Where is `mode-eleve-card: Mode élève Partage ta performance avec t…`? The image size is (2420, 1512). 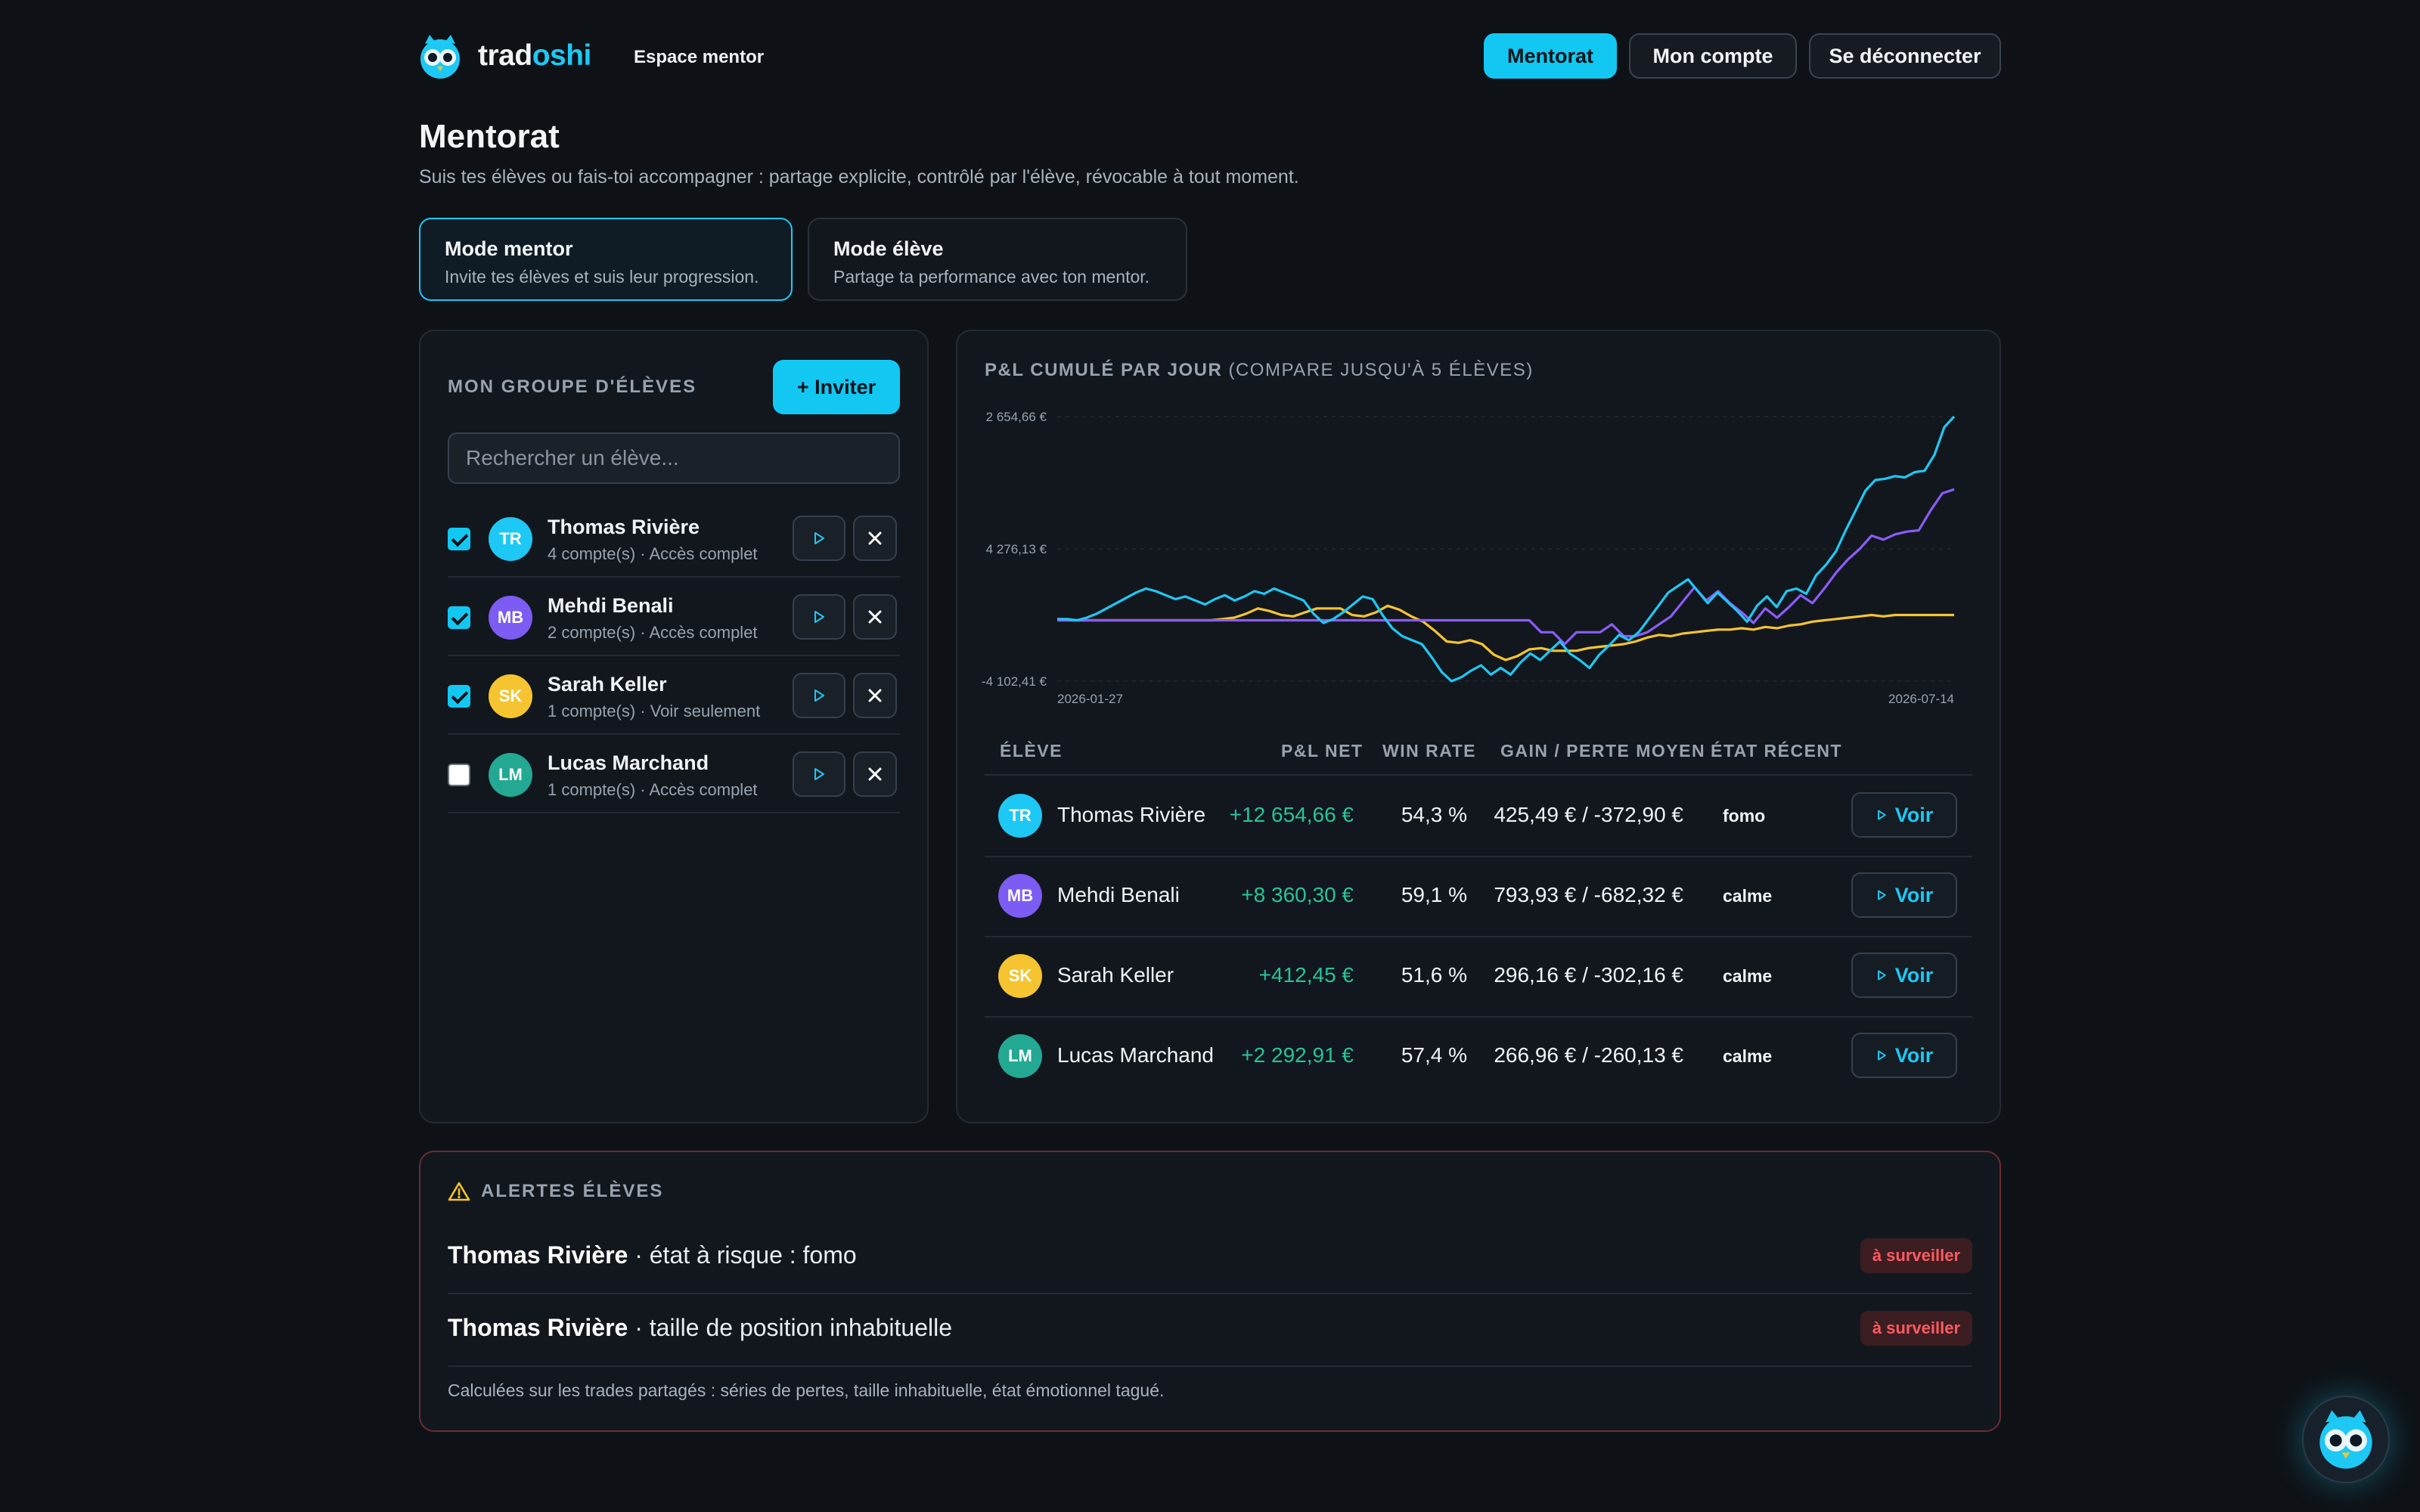
mode-eleve-card: Mode élève Partage ta performance avec t… is located at coordinates (997, 259).